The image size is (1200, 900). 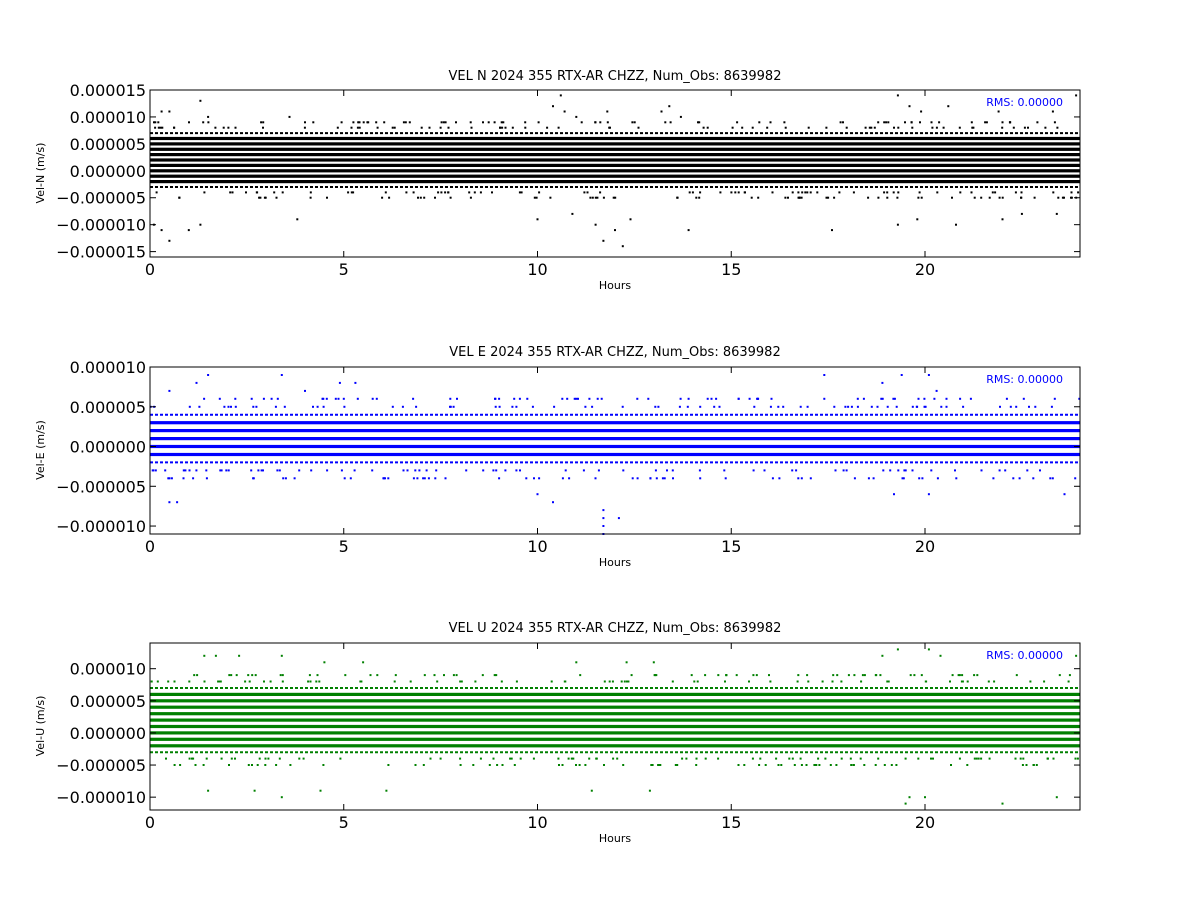 What do you see at coordinates (615, 838) in the screenshot?
I see `x-axis-label-vel-u: Hours` at bounding box center [615, 838].